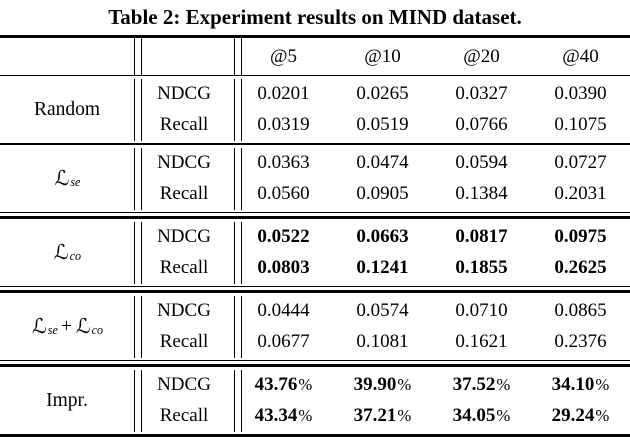 The width and height of the screenshot is (630, 444). What do you see at coordinates (580, 93) in the screenshot?
I see `value-cell: 0.0390` at bounding box center [580, 93].